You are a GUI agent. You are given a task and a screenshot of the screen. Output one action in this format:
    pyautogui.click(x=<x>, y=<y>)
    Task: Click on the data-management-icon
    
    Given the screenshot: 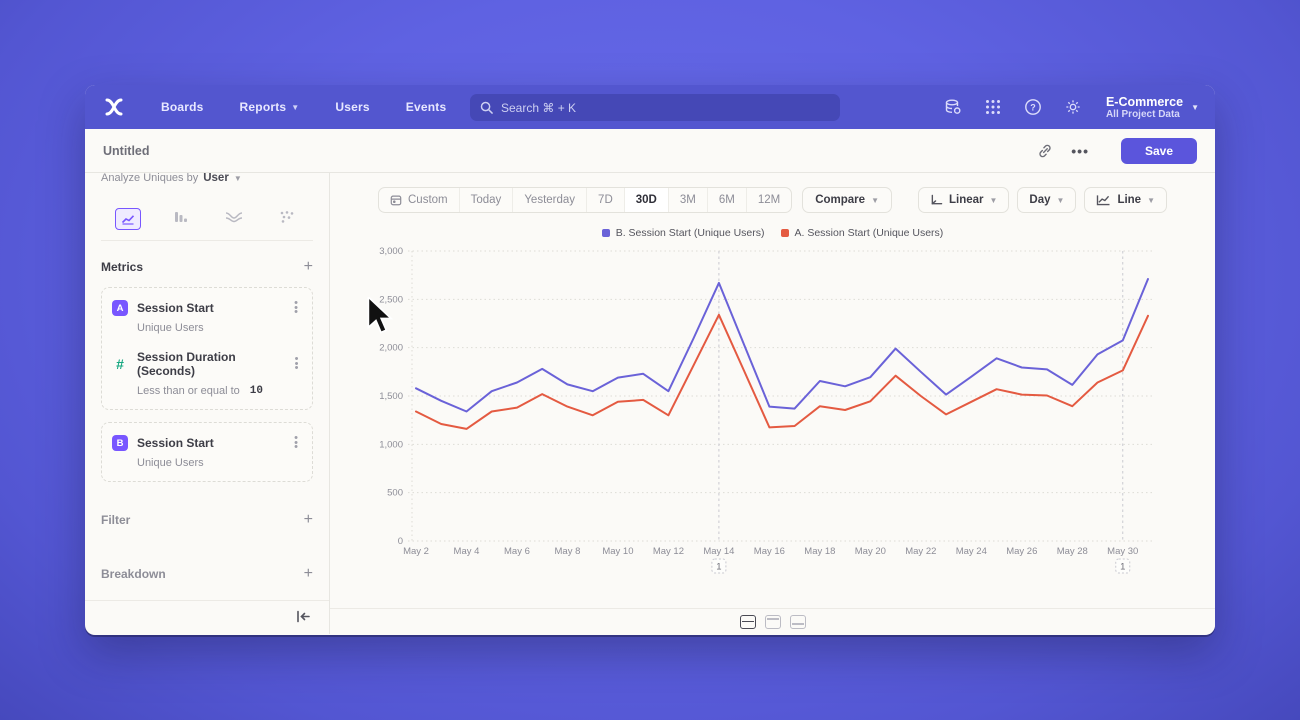 What is the action you would take?
    pyautogui.click(x=953, y=107)
    